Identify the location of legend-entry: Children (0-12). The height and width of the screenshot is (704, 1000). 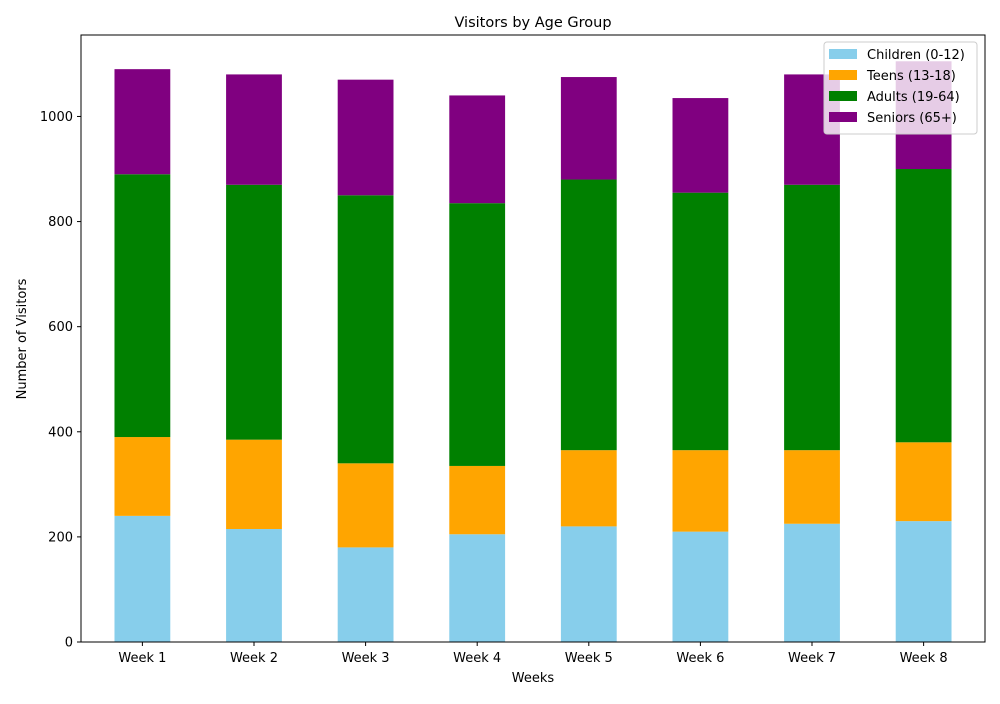
(916, 55).